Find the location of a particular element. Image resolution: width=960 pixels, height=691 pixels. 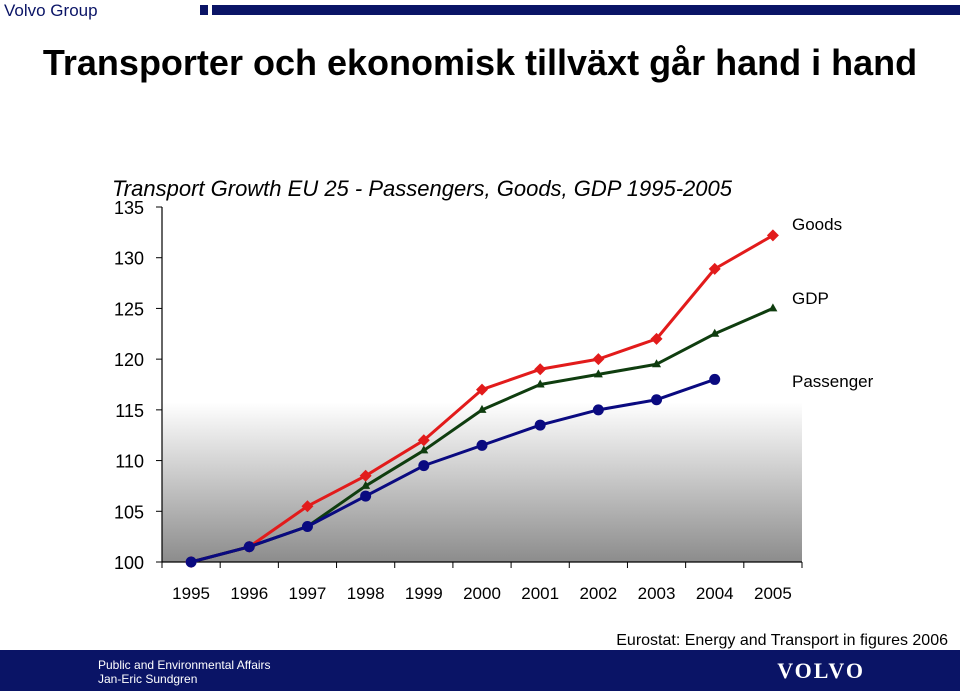

y-tick-label: 100 is located at coordinates (129, 563).